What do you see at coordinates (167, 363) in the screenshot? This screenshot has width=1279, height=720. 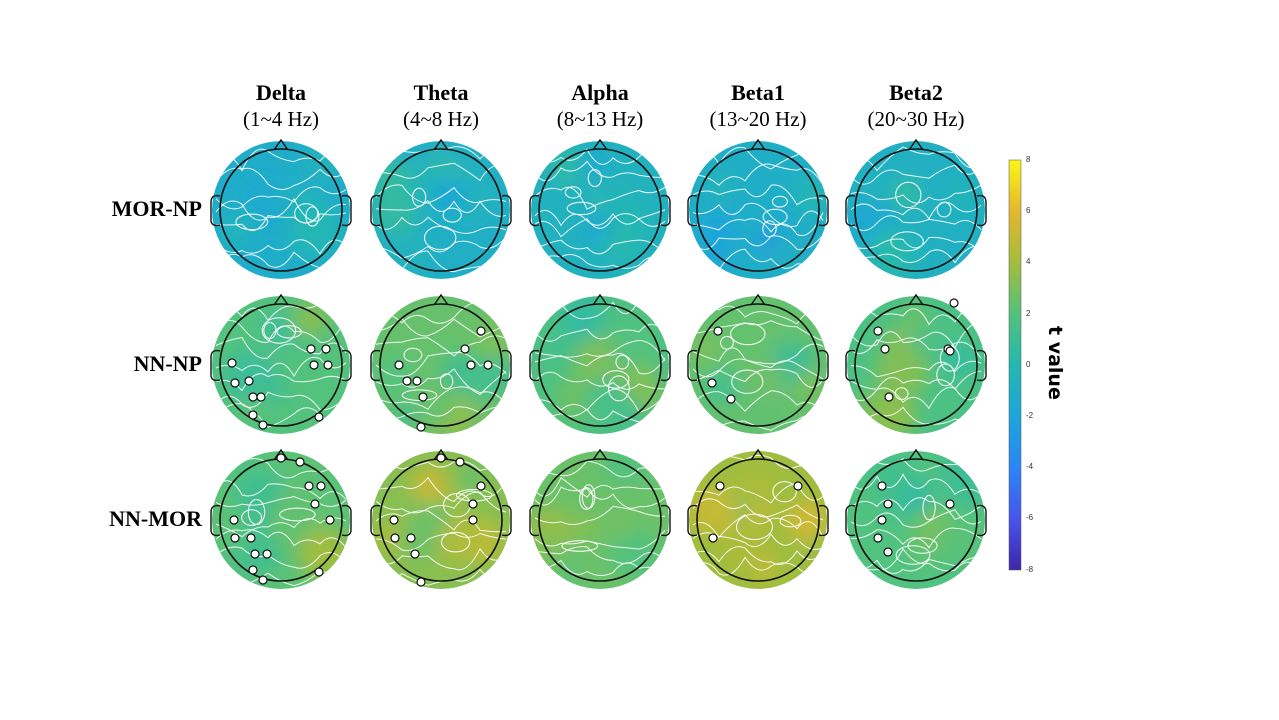 I see `comparison-label: NN-NP` at bounding box center [167, 363].